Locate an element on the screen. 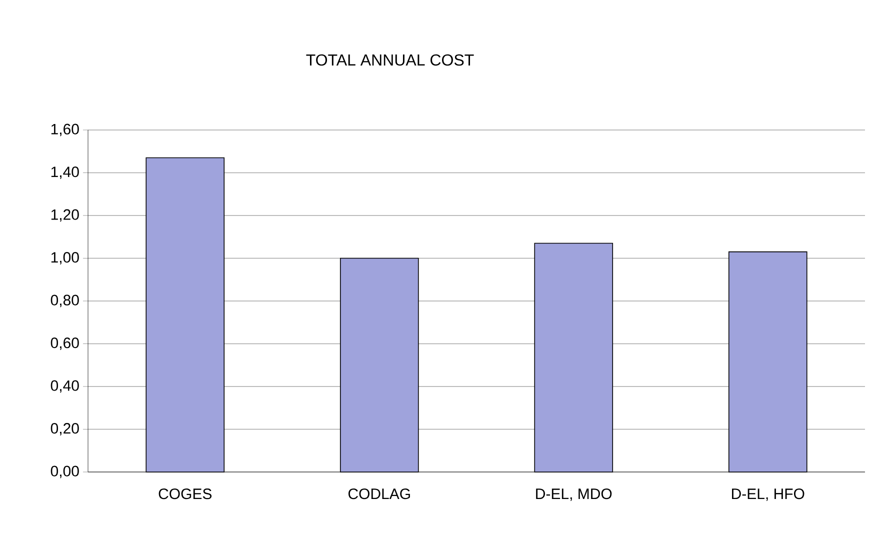 The height and width of the screenshot is (545, 882). y-tick-label: 0,20 is located at coordinates (64, 429).